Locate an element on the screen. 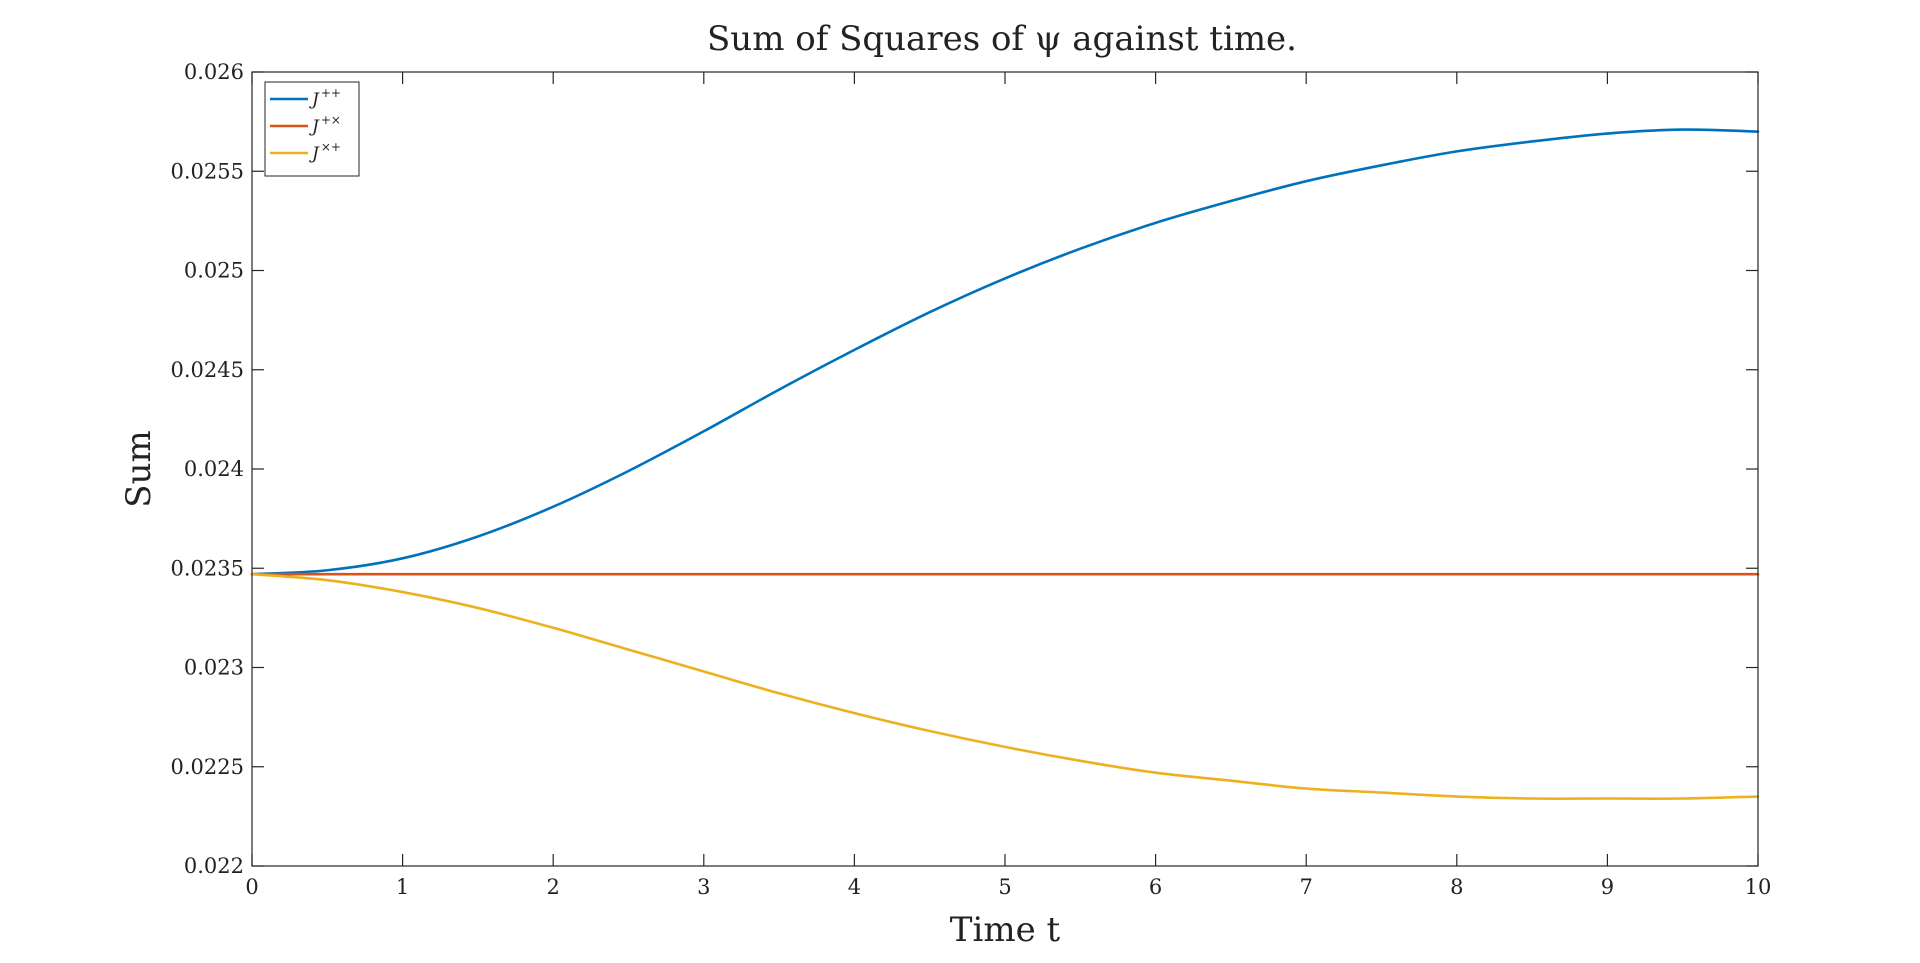 This screenshot has height=963, width=1920. x-tick-label: 4 is located at coordinates (854, 887).